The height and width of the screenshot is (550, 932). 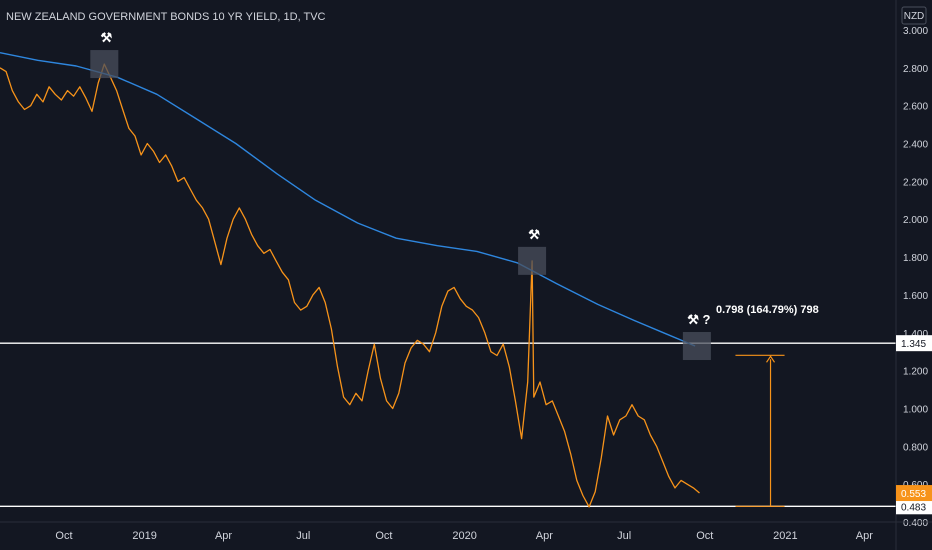 What do you see at coordinates (915, 334) in the screenshot?
I see `y-tick-label: 1.400` at bounding box center [915, 334].